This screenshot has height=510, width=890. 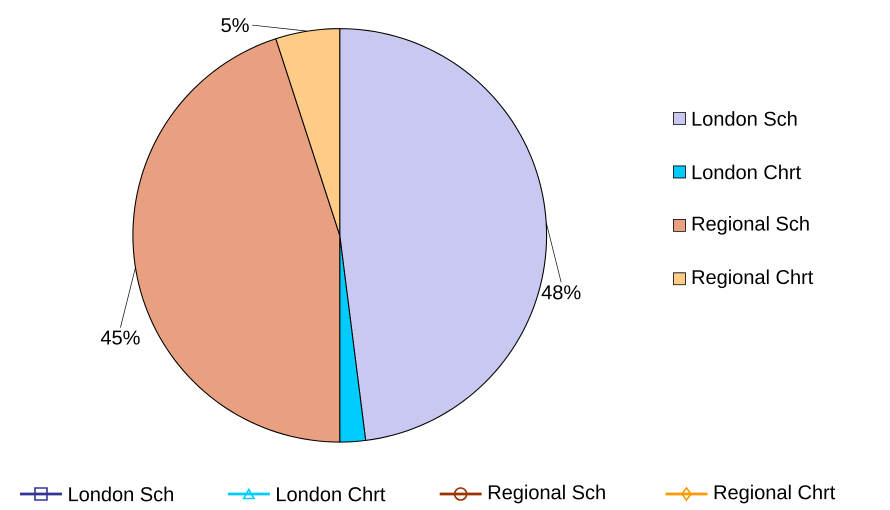 What do you see at coordinates (561, 292) in the screenshot?
I see `data-label: 48%` at bounding box center [561, 292].